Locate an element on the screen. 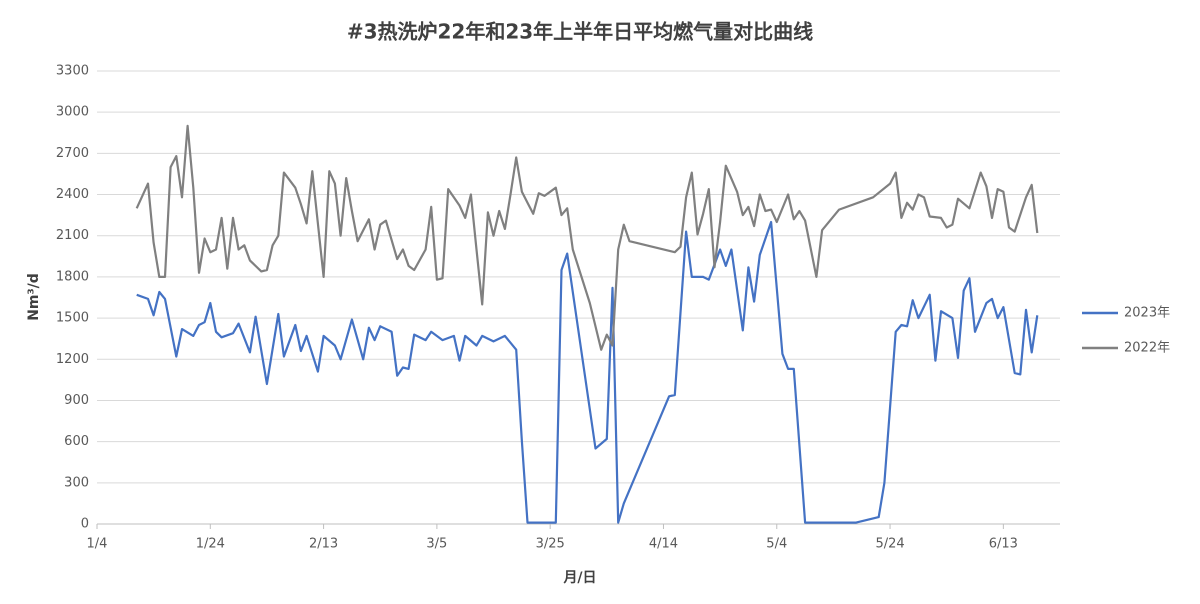 This screenshot has width=1200, height=604. x-tick-label: 3/5 is located at coordinates (436, 544).